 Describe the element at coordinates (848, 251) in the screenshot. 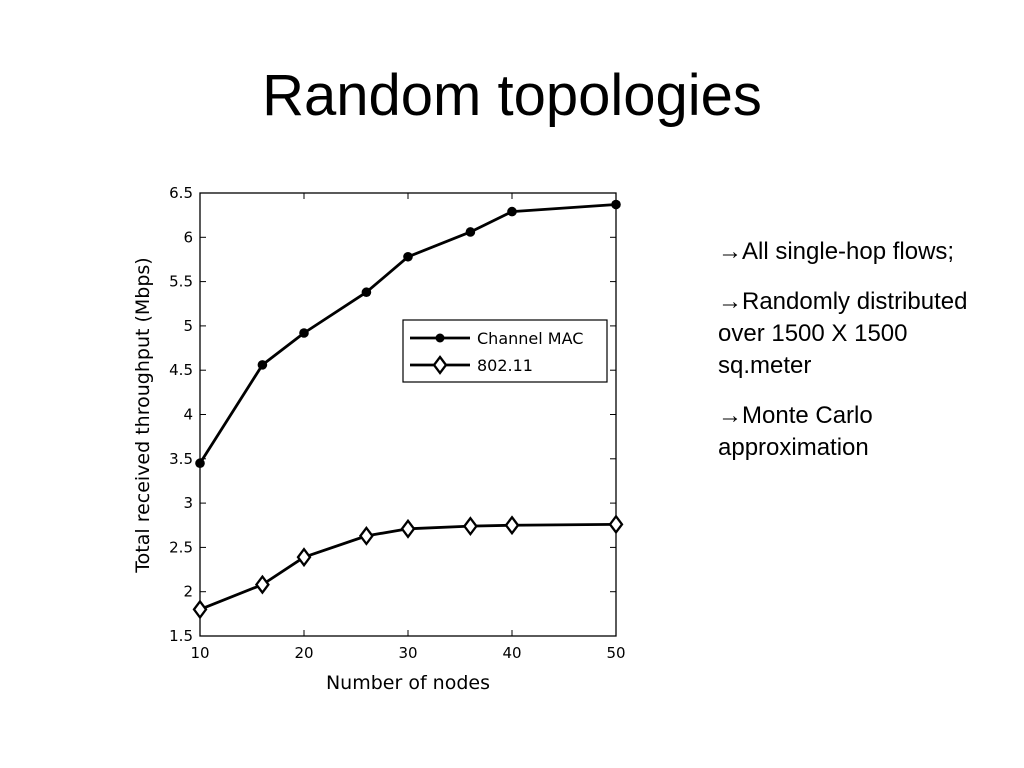

I see `bullet-text: All single-hop flows;` at that location.